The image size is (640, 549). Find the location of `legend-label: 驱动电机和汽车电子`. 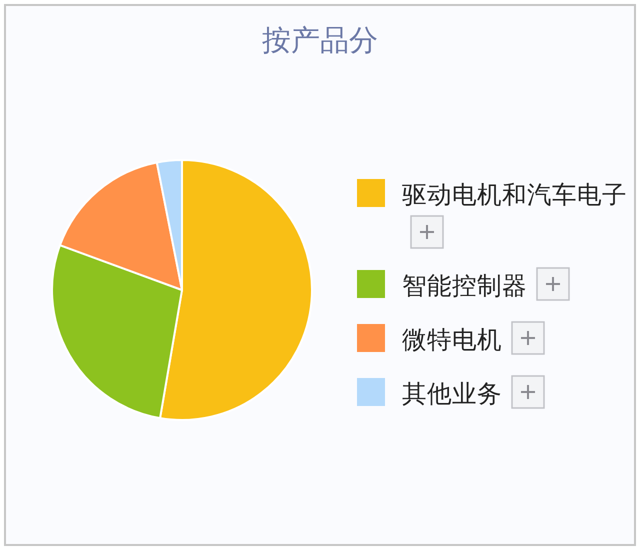

legend-label: 驱动电机和汽车电子 is located at coordinates (514, 194).